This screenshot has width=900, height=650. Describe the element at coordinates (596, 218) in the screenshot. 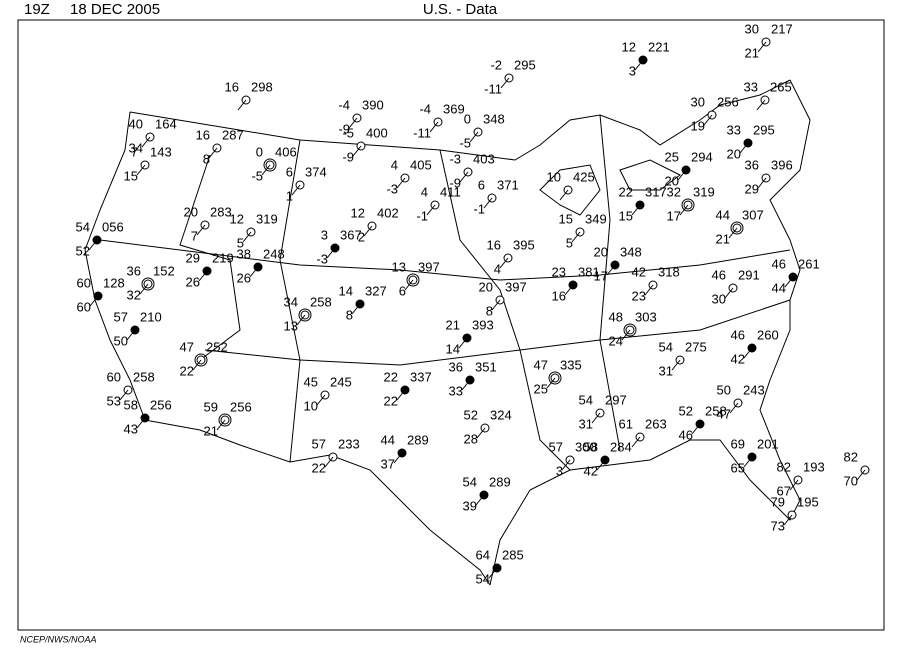

I see `pressure: 349` at that location.